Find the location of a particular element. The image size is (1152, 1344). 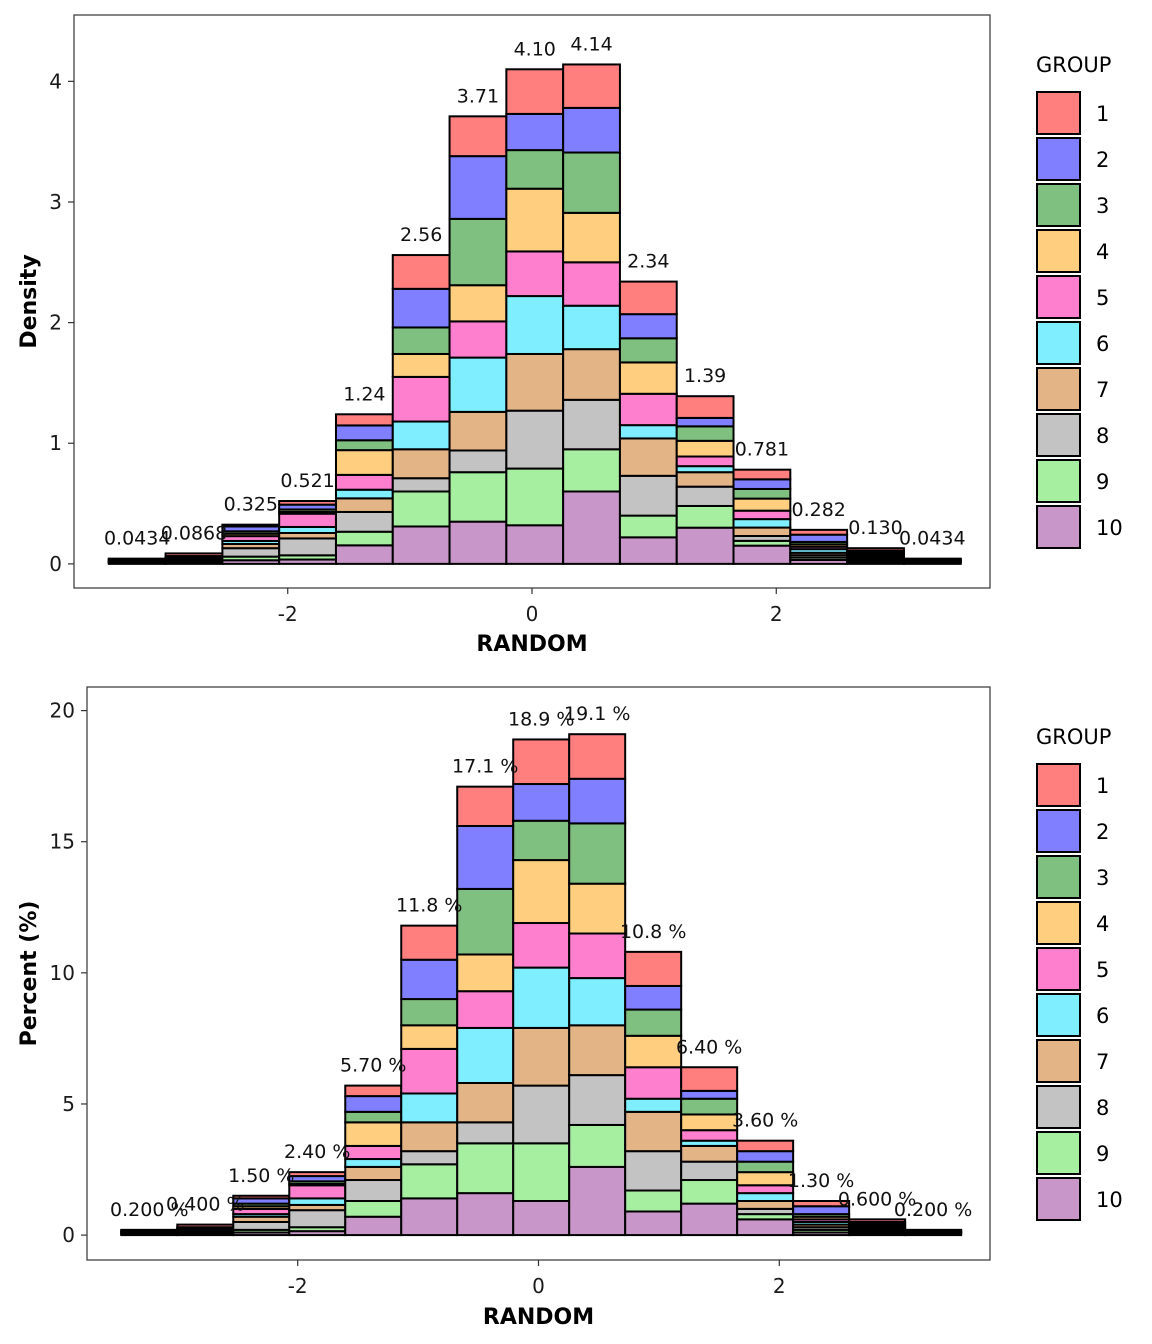

bar-segment-bin5-group6 is located at coordinates (364, 494).